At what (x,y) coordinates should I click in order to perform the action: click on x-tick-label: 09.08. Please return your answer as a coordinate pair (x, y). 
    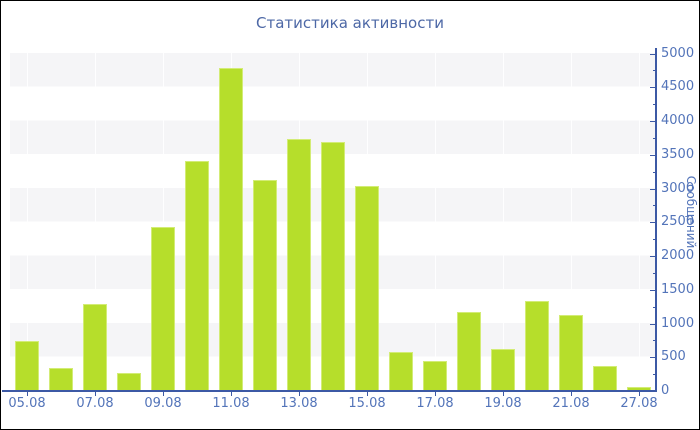
    Looking at the image, I should click on (163, 403).